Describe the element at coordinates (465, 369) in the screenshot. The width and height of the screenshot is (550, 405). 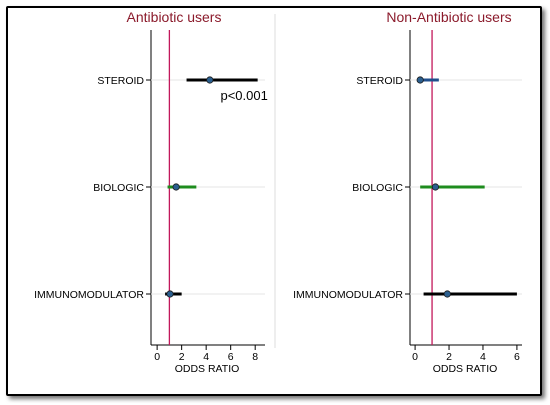
I see `x-axis-label-right: ODDS RATIO` at that location.